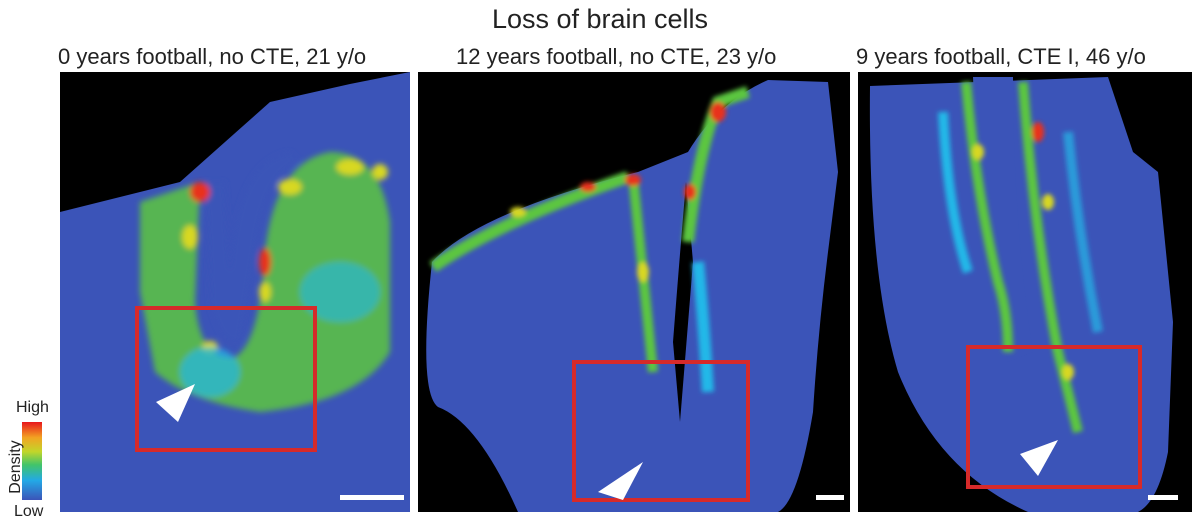  I want to click on panel-2-title: 12 years football, no CTE, 23 y/o, so click(616, 56).